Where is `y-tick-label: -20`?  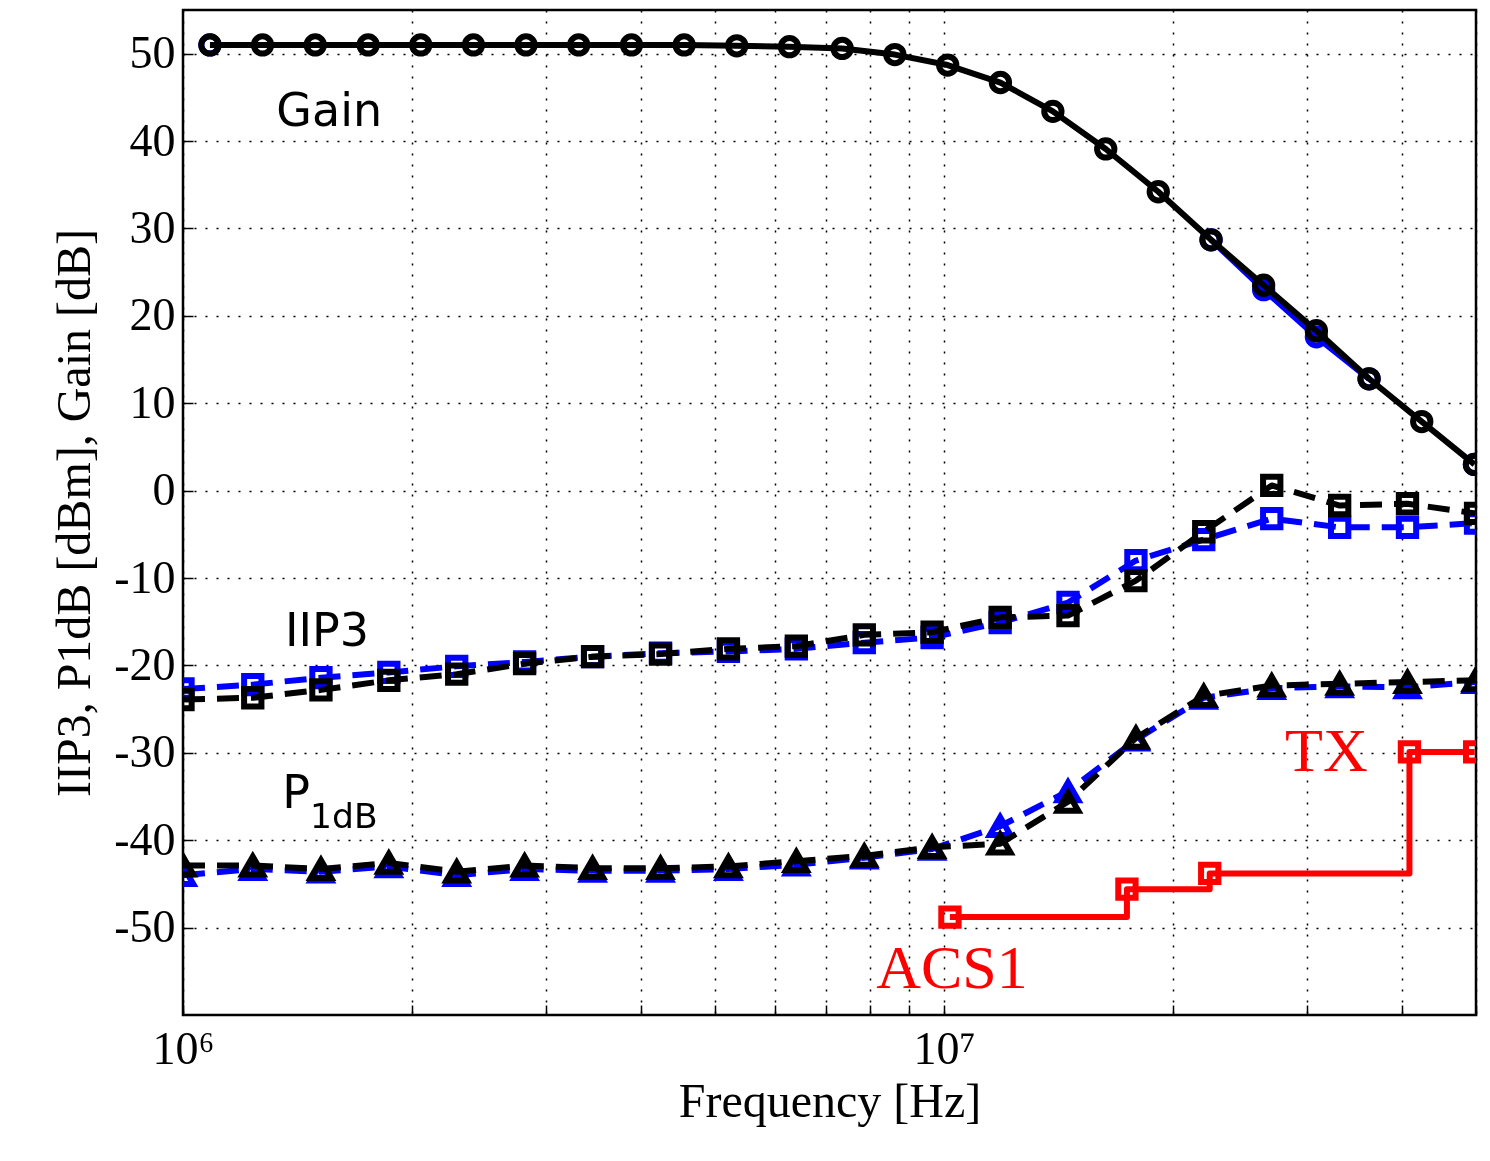 y-tick-label: -20 is located at coordinates (145, 664).